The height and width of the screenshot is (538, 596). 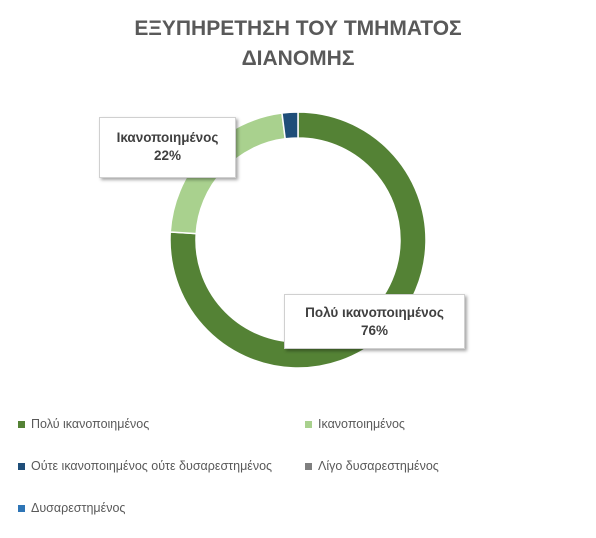 I want to click on data-label-ikanopoiimenos-value: 22%, so click(x=167, y=155).